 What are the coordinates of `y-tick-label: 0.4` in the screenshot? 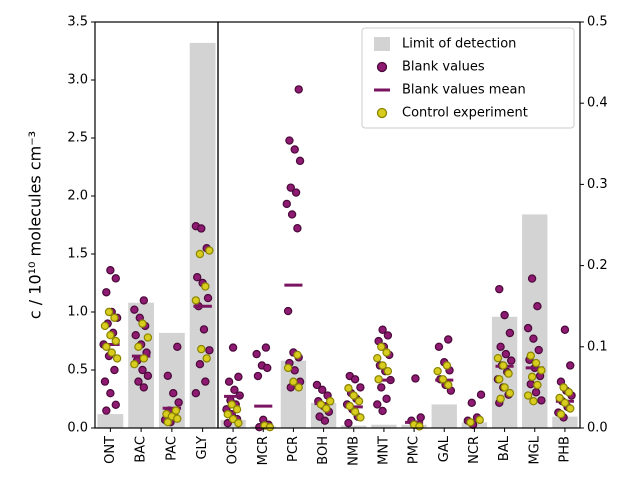 It's located at (597, 103).